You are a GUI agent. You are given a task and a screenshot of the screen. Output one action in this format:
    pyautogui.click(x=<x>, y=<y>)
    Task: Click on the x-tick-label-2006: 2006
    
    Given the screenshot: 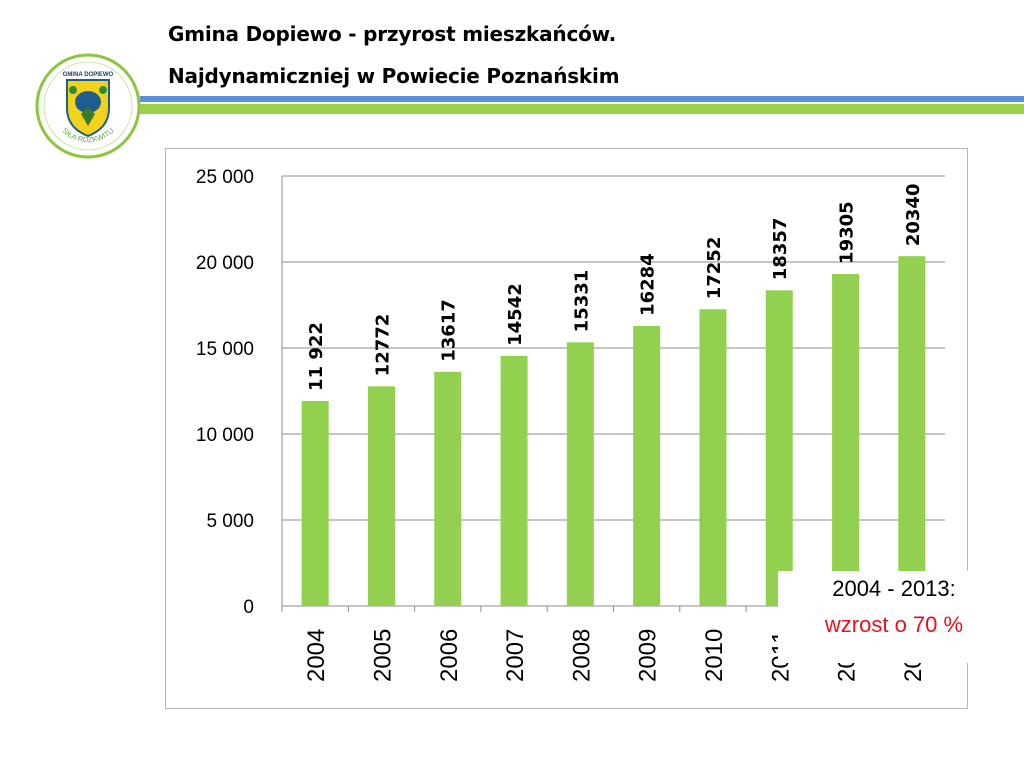 What is the action you would take?
    pyautogui.click(x=449, y=655)
    